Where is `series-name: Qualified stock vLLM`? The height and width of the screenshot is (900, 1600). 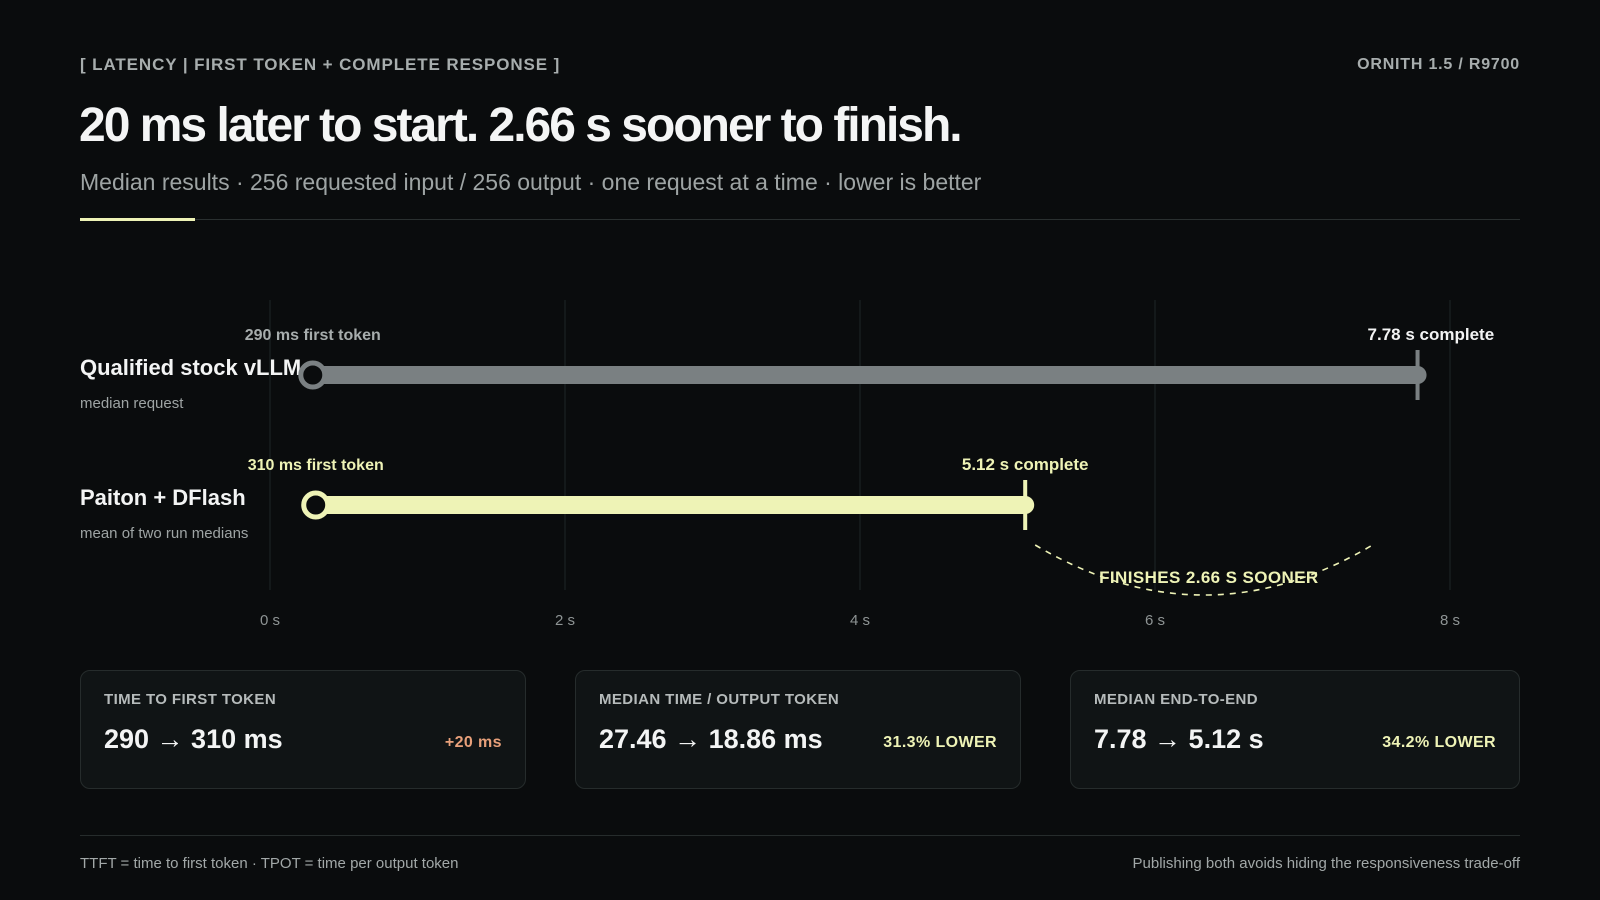
series-name: Qualified stock vLLM is located at coordinates (190, 367).